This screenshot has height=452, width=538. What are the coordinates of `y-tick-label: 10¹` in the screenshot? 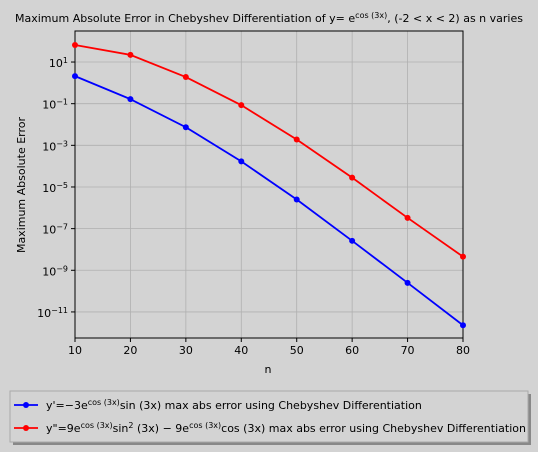 It's located at (58, 63).